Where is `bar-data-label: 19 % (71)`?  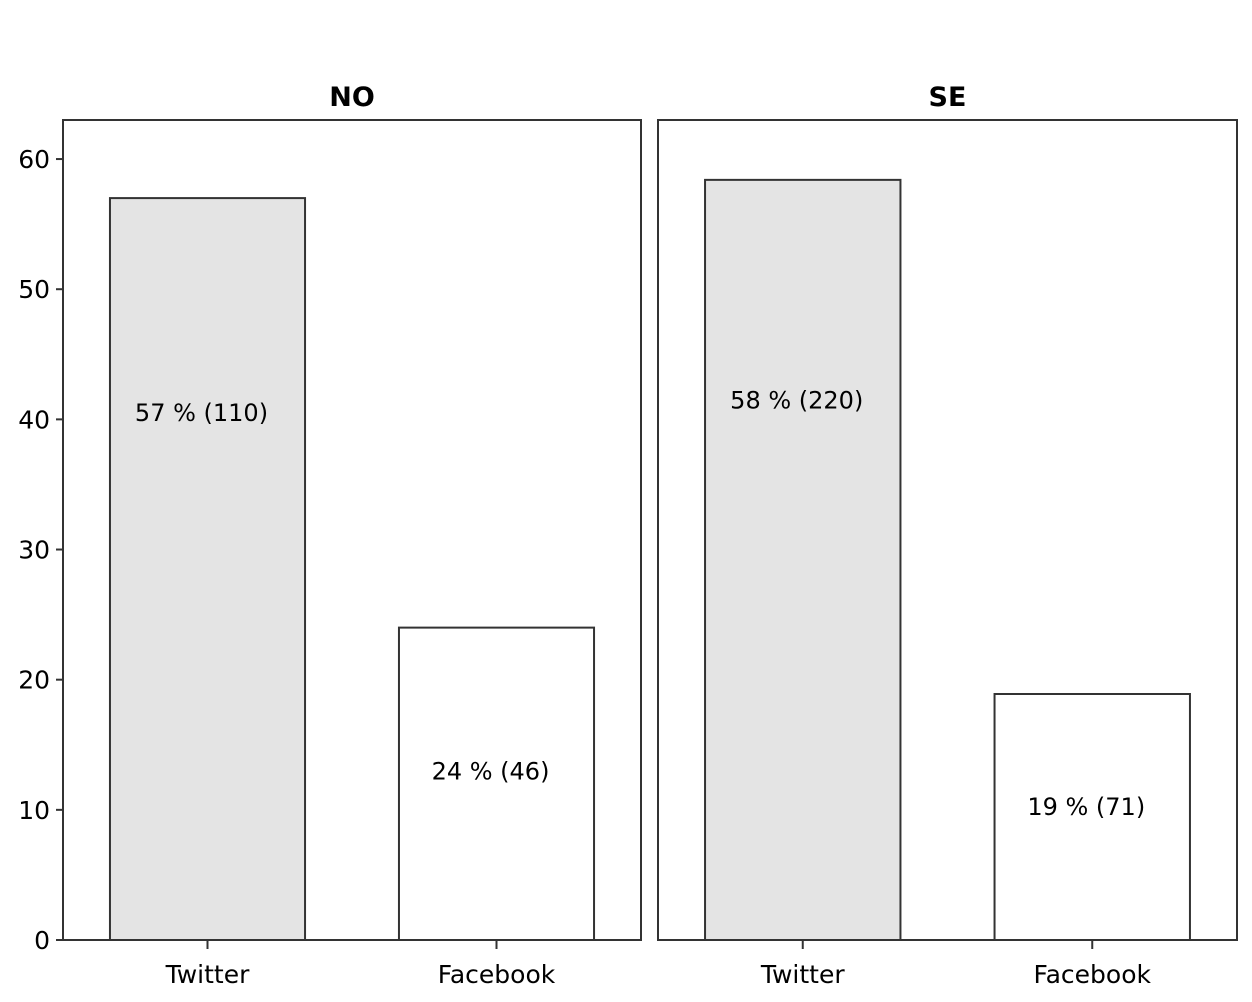 bar-data-label: 19 % (71) is located at coordinates (1086, 807).